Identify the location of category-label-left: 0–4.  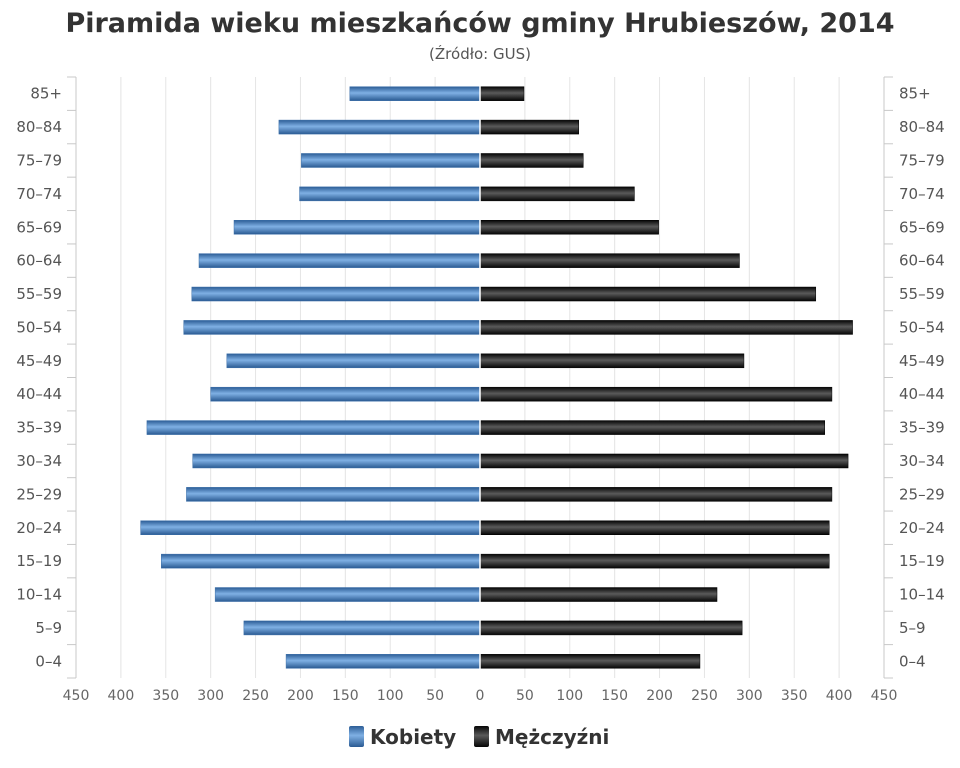
(48, 661).